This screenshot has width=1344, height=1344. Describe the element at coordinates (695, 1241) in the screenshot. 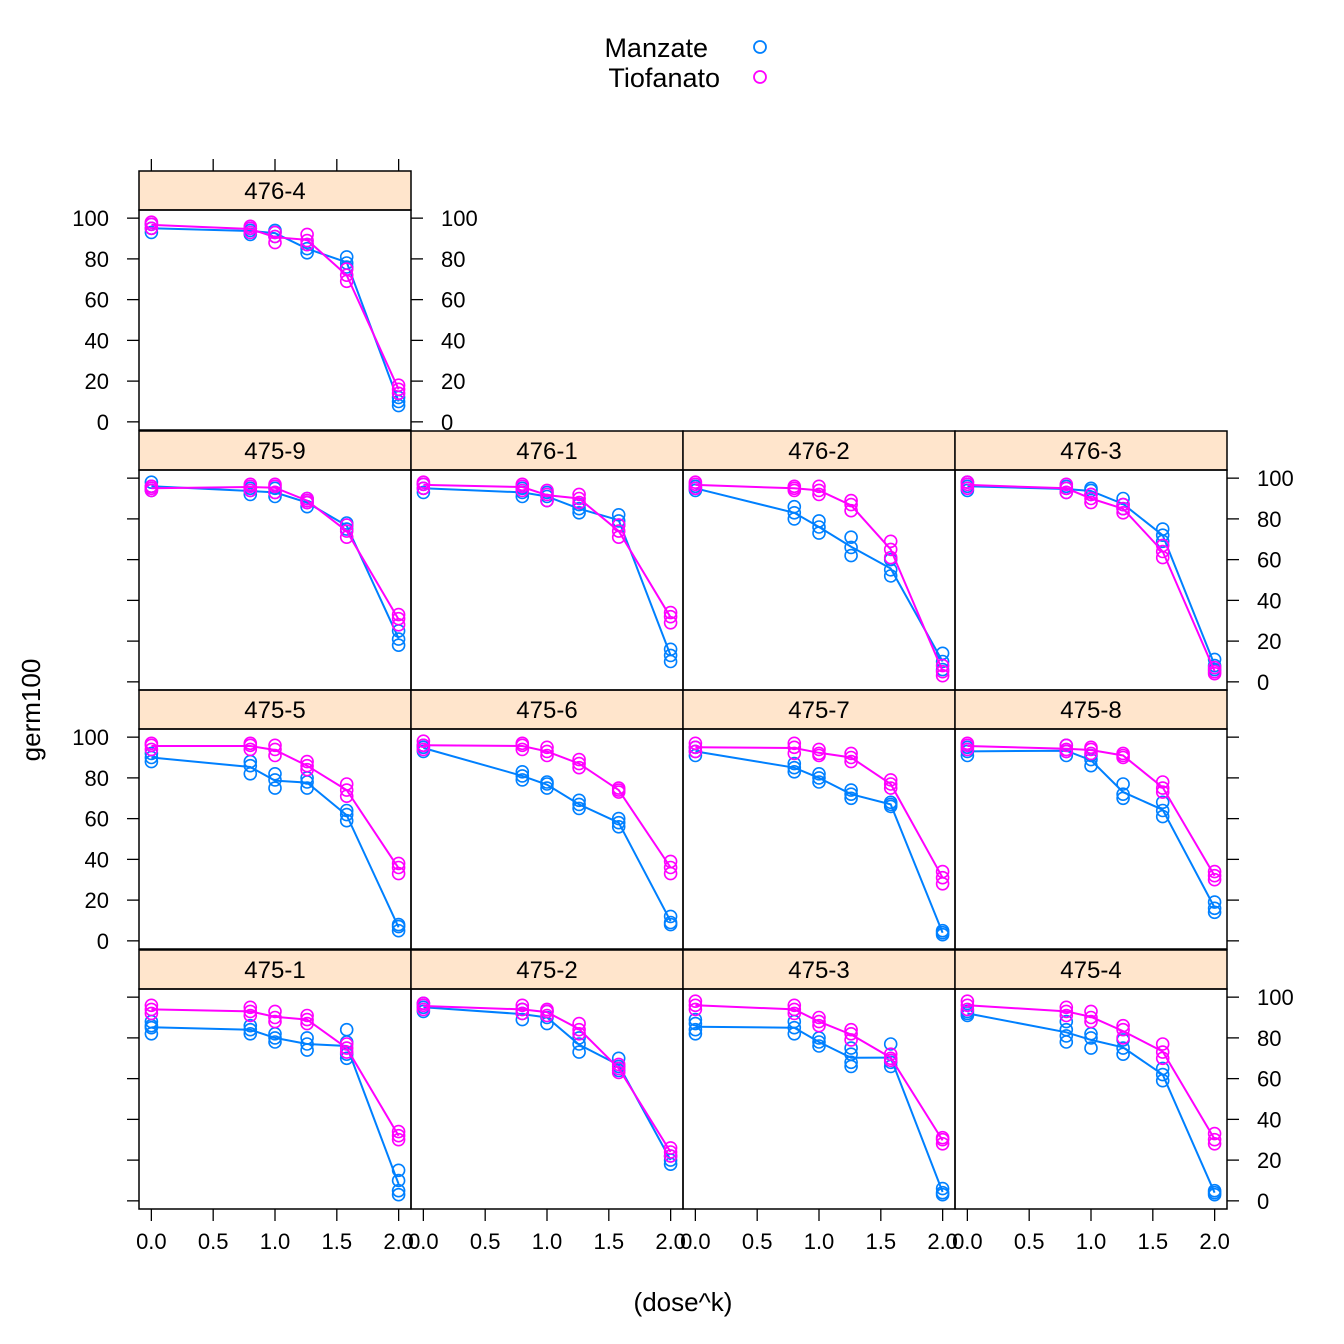

I see `x-tick-label-bottom-475-3-0: 0.0` at that location.